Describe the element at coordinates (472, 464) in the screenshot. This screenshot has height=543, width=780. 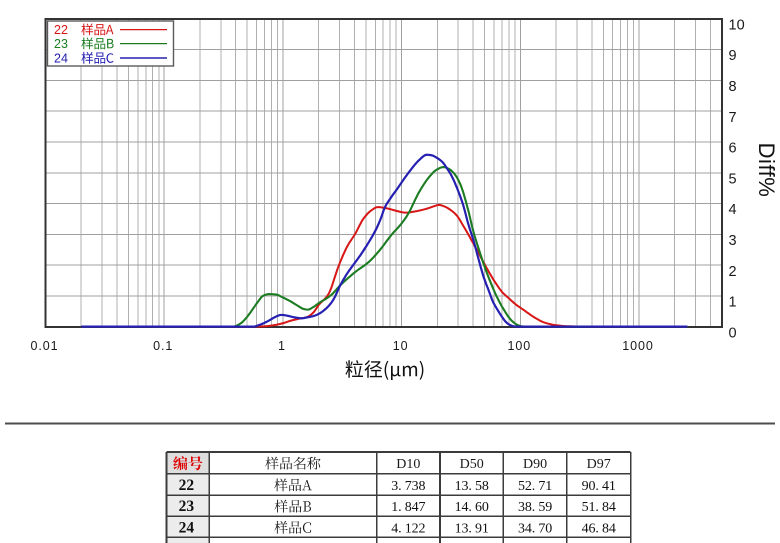
I see `svg-text: D50` at that location.